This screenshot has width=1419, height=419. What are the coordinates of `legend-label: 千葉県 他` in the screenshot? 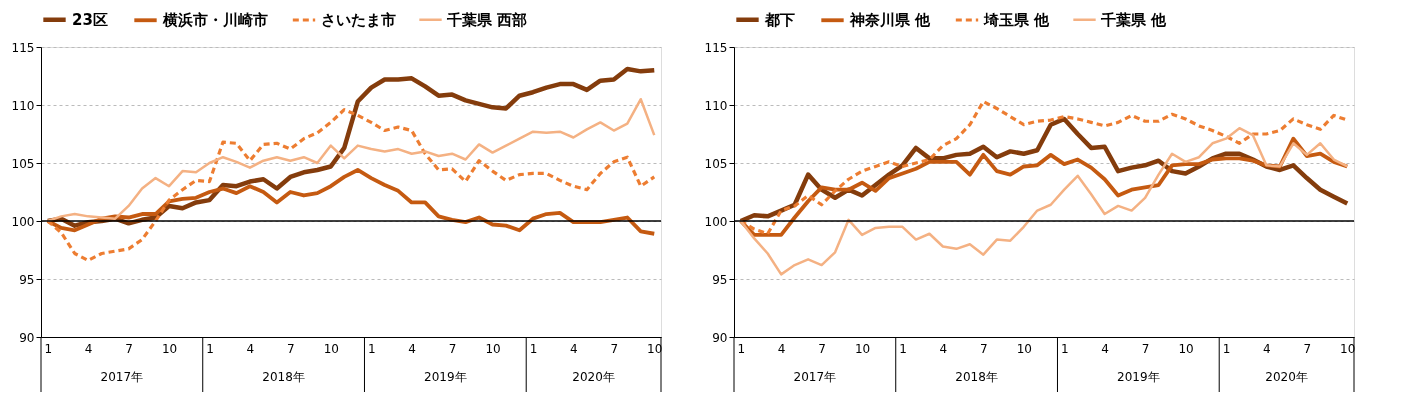 It's located at (1134, 19).